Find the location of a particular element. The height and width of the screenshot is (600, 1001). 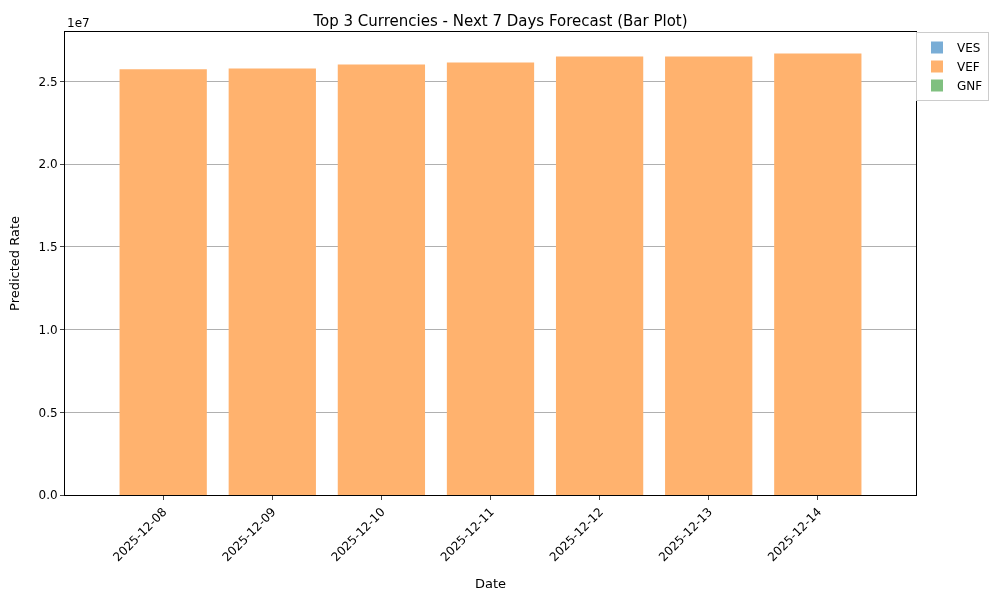

y-tick-label: 2.5 is located at coordinates (48, 81).